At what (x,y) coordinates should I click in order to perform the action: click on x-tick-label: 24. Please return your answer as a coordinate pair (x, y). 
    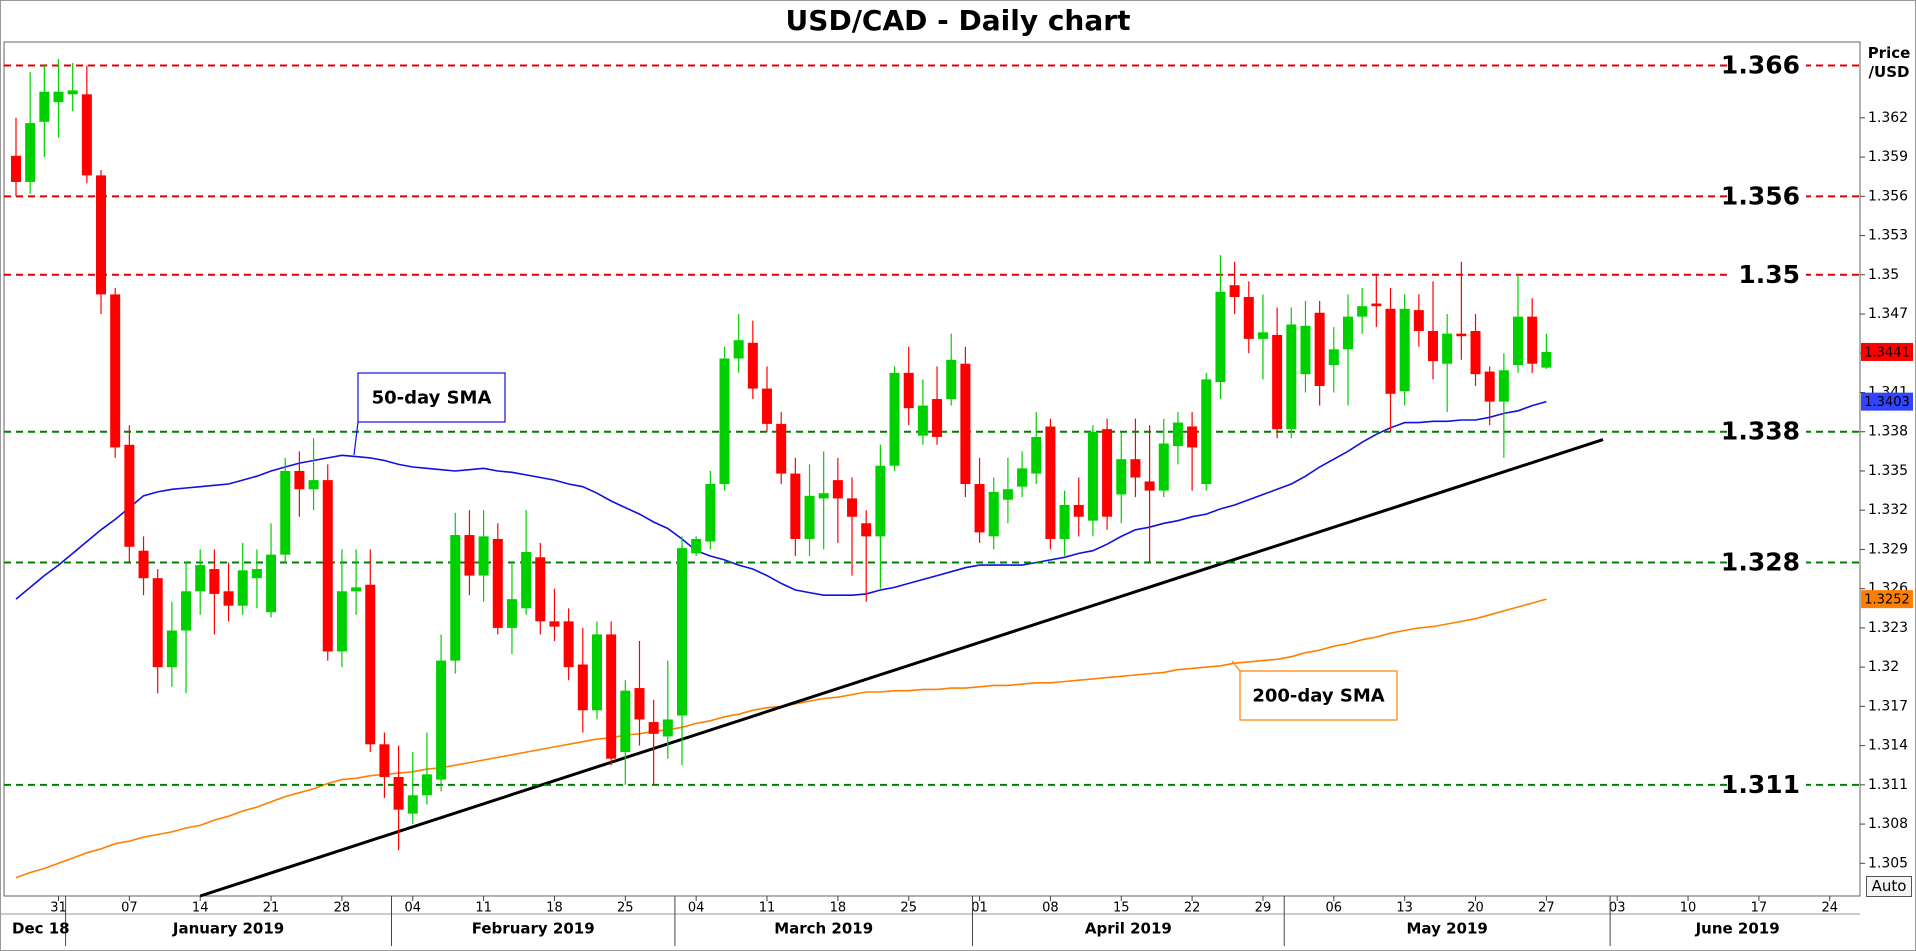
    Looking at the image, I should click on (1829, 908).